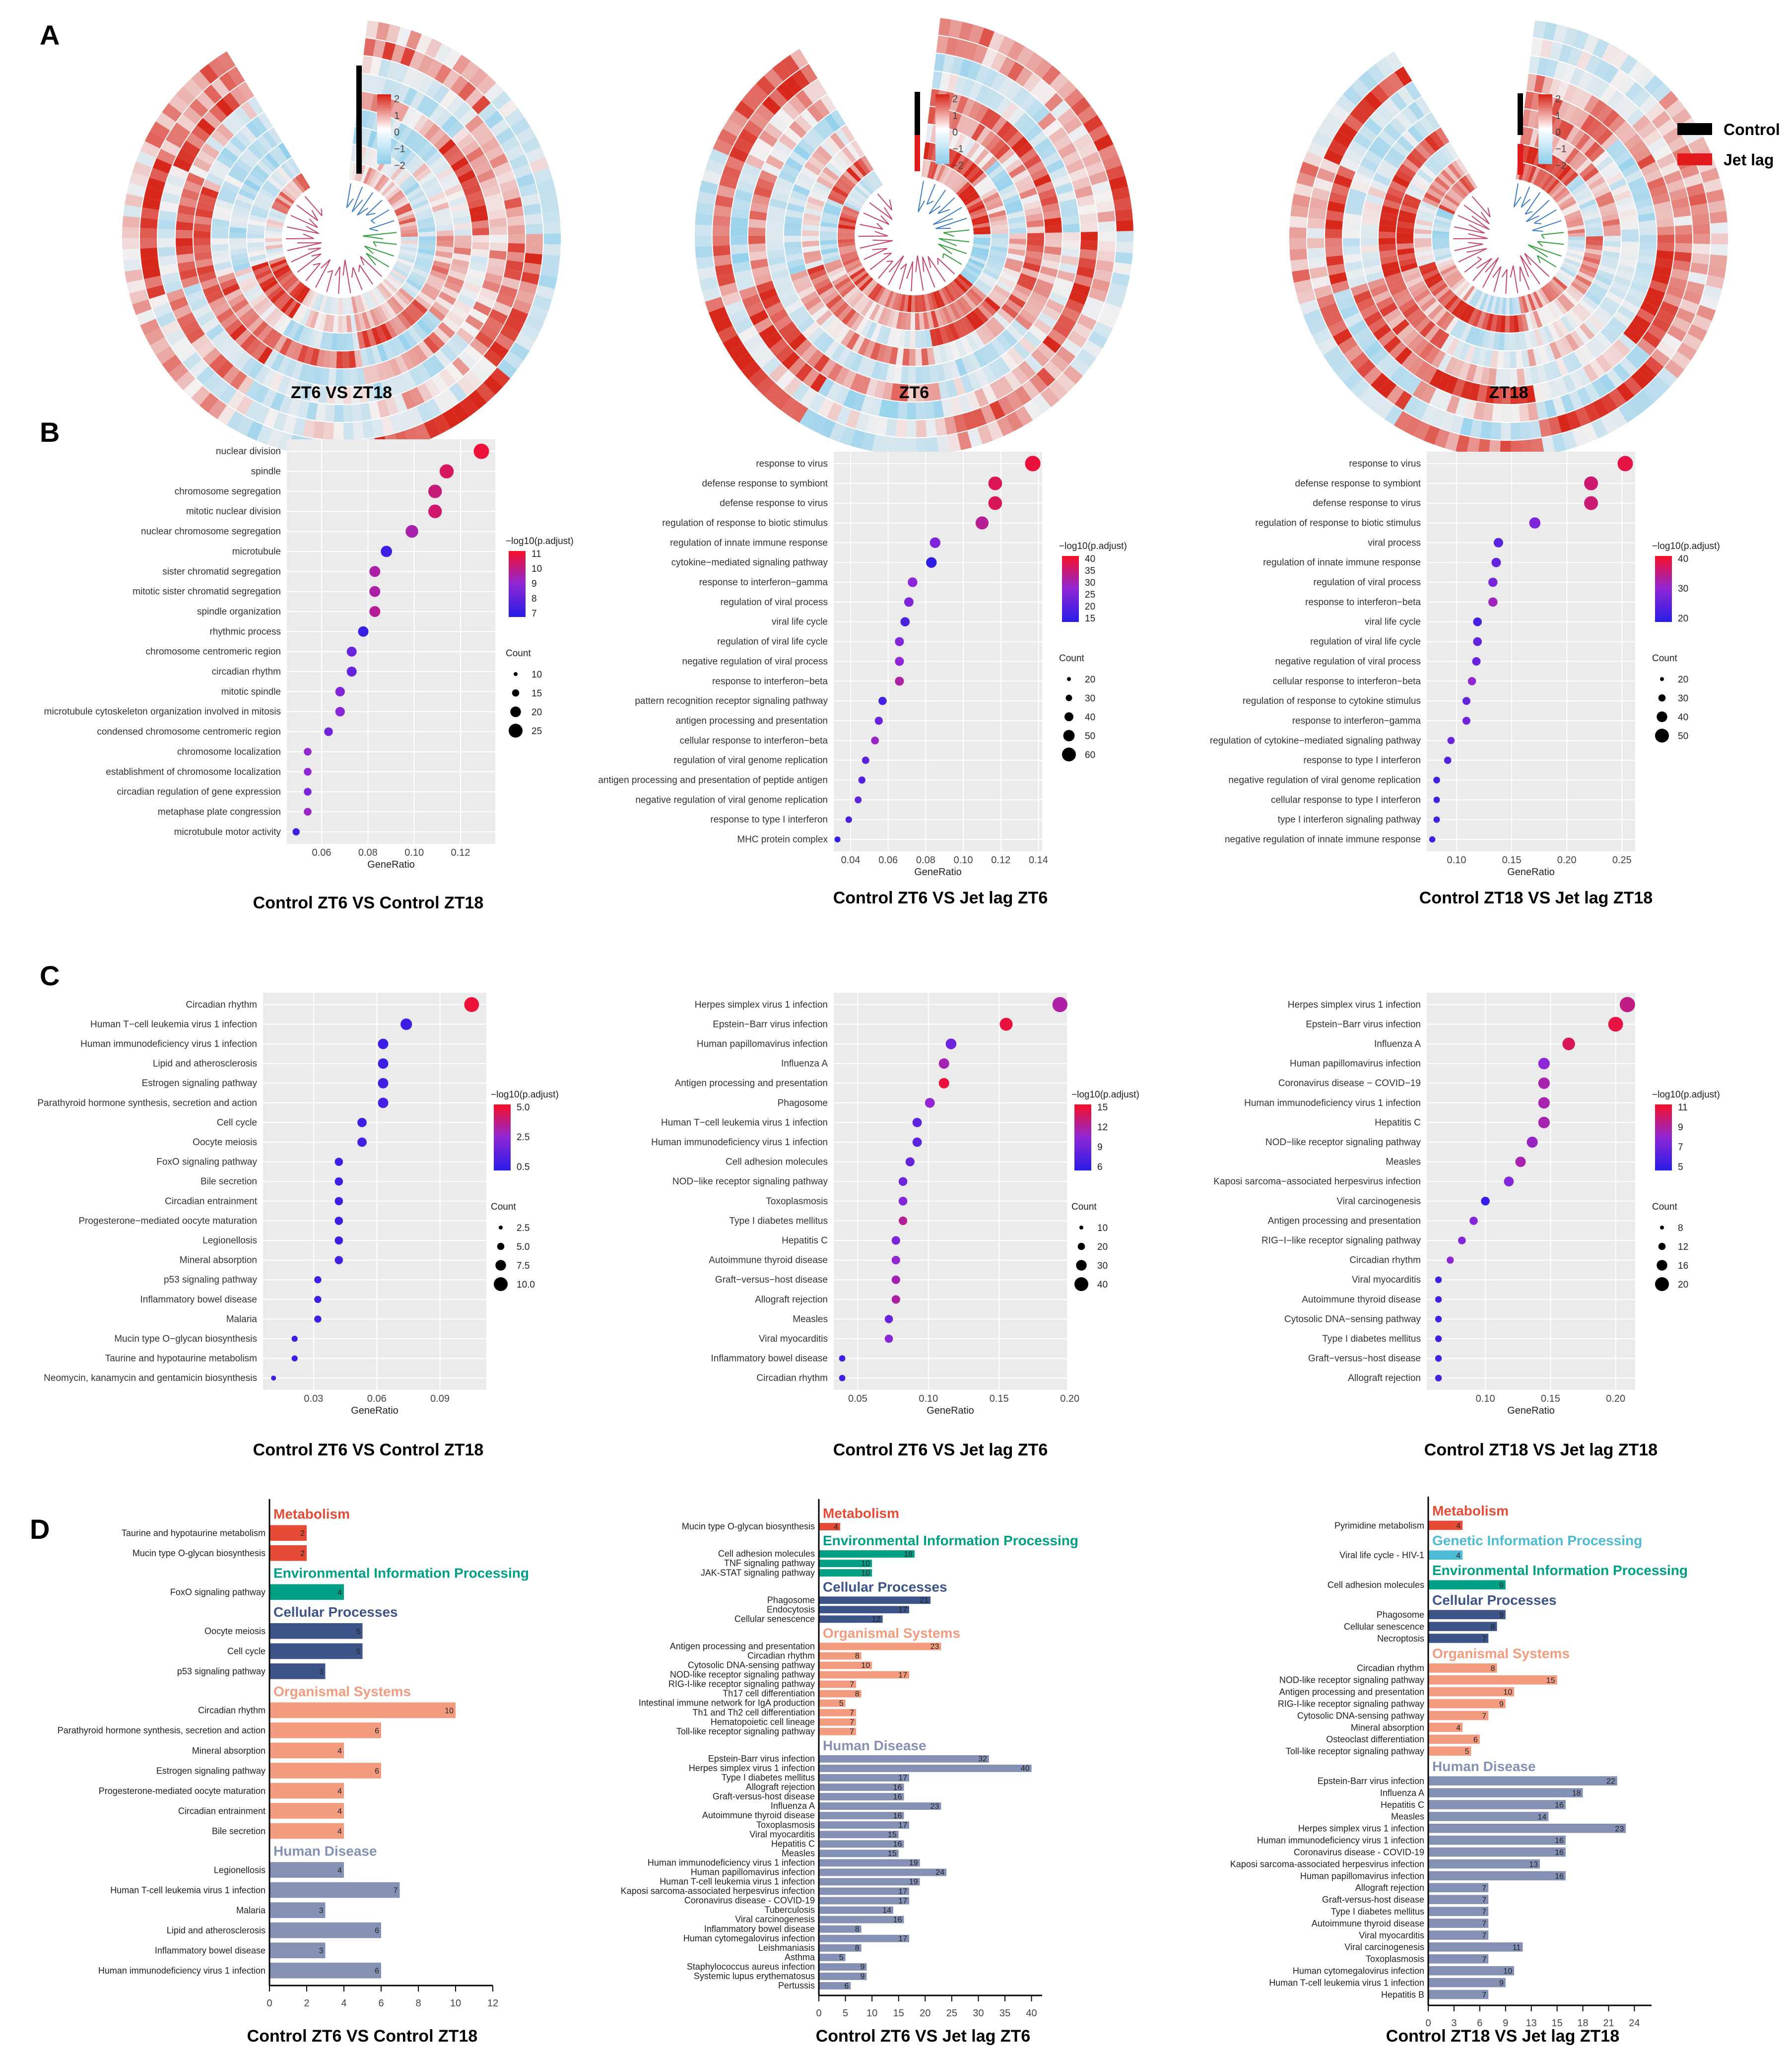 The width and height of the screenshot is (1792, 2058). What do you see at coordinates (492, 2003) in the screenshot?
I see `x-tick-label: 12` at bounding box center [492, 2003].